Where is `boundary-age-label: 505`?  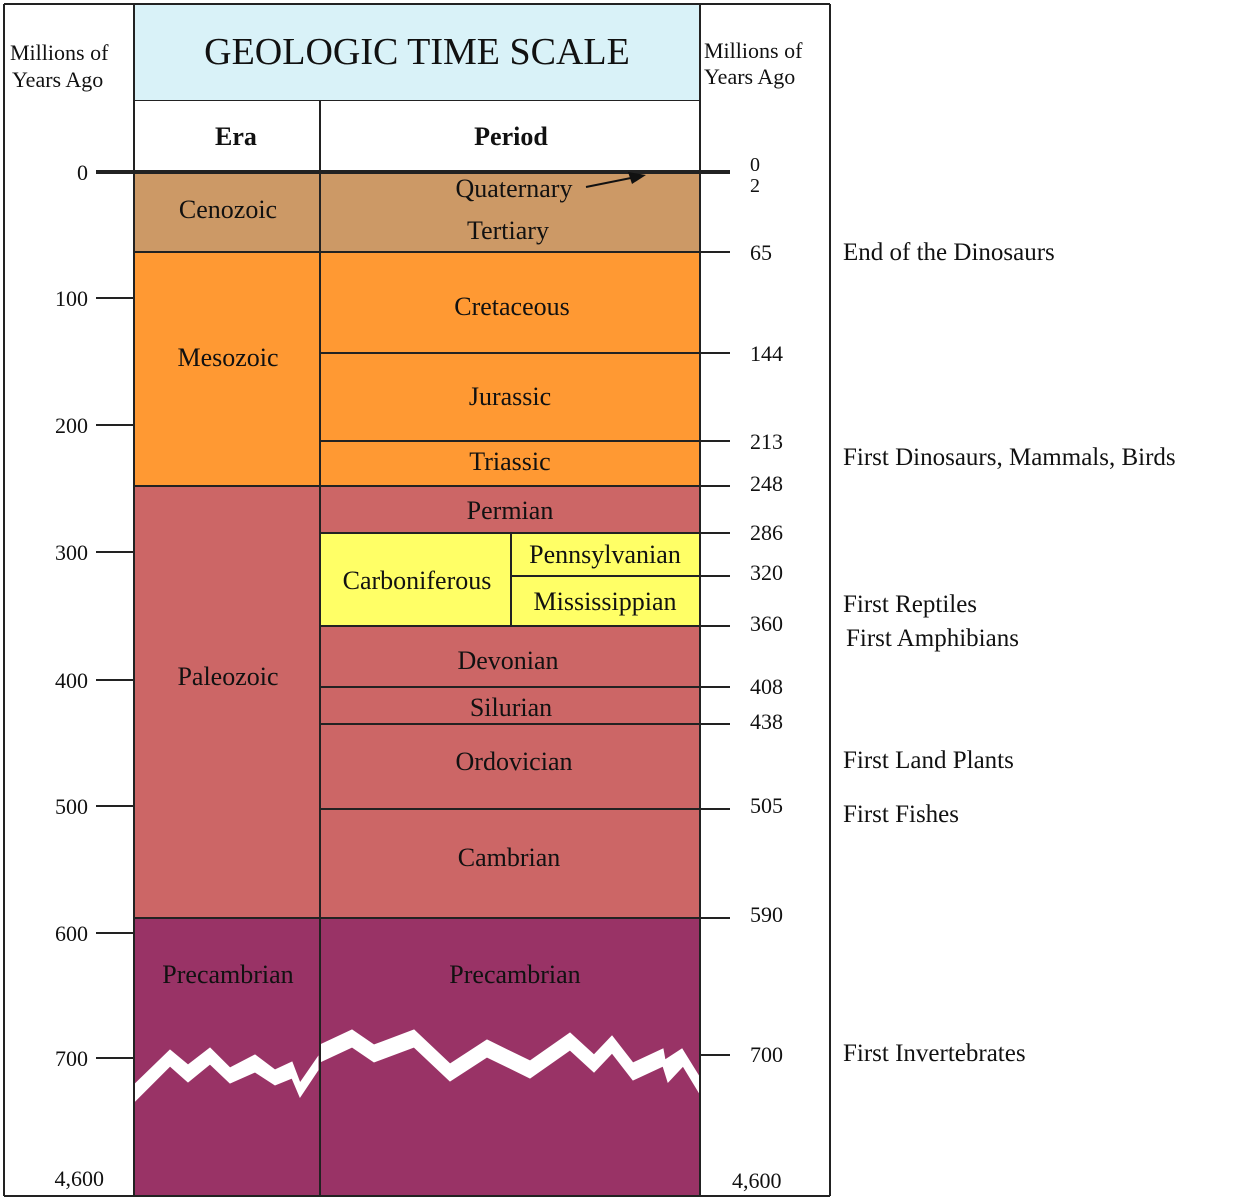
boundary-age-label: 505 is located at coordinates (766, 805).